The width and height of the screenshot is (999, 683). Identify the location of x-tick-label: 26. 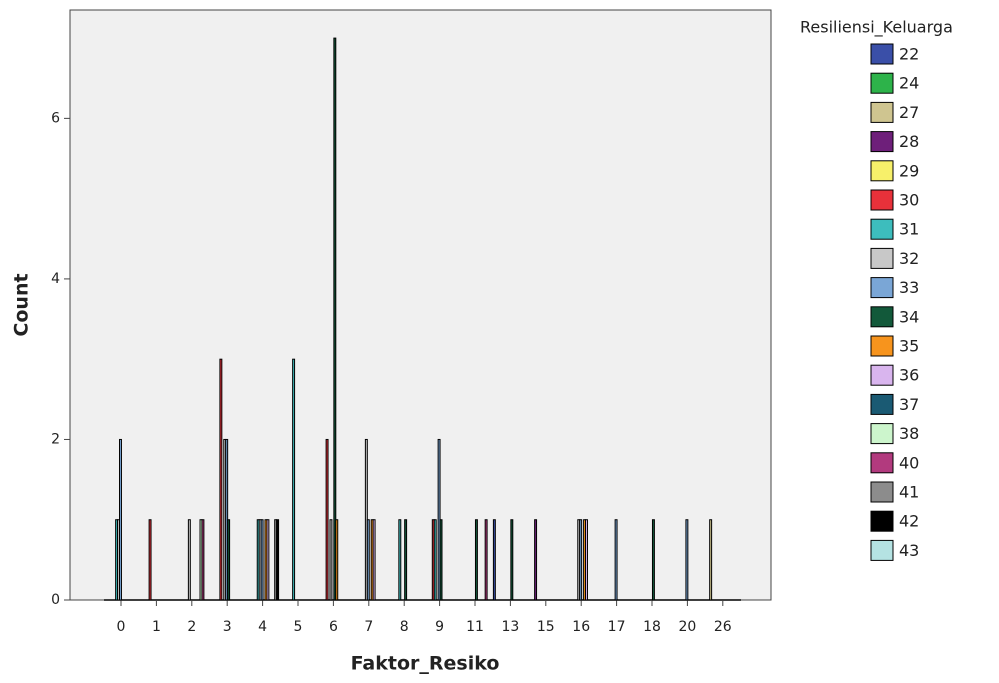
(723, 627).